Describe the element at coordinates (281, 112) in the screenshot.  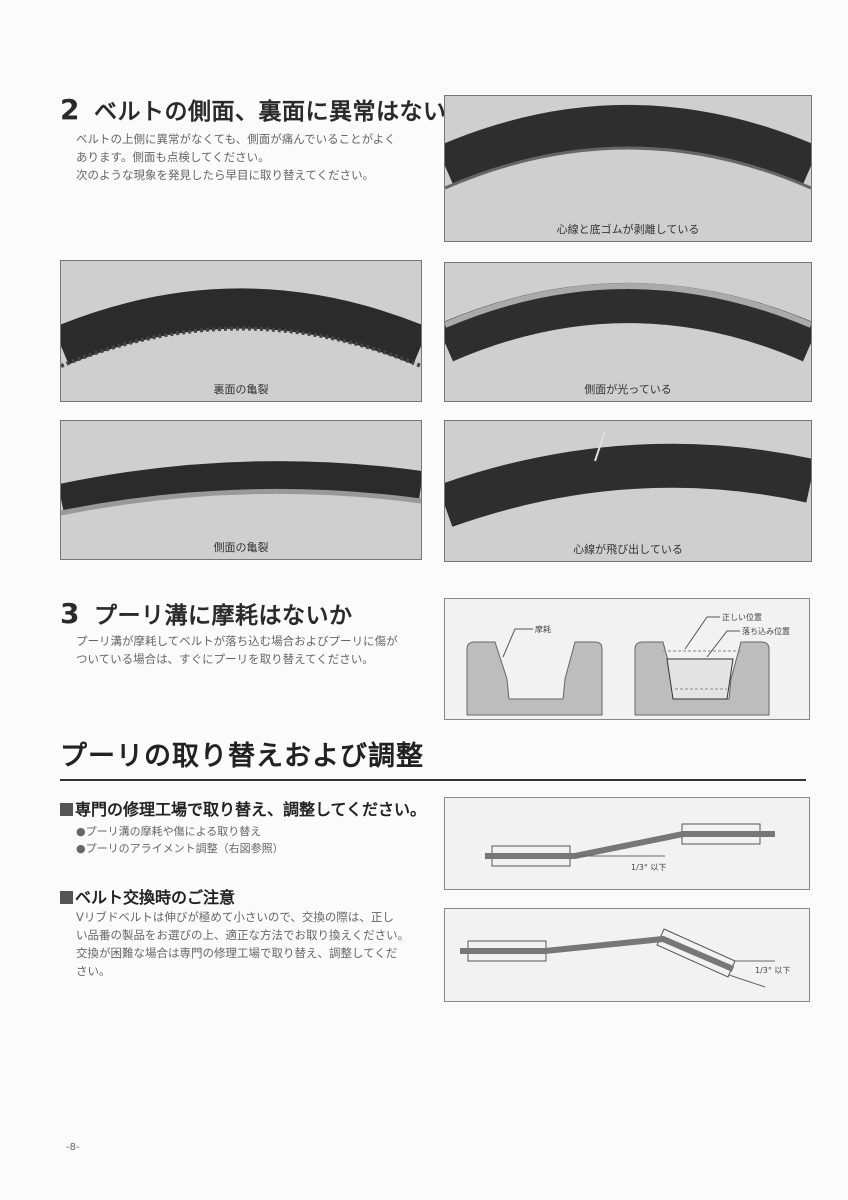
I see `section-title: ベルトの側面、裏面に異常はないか` at that location.